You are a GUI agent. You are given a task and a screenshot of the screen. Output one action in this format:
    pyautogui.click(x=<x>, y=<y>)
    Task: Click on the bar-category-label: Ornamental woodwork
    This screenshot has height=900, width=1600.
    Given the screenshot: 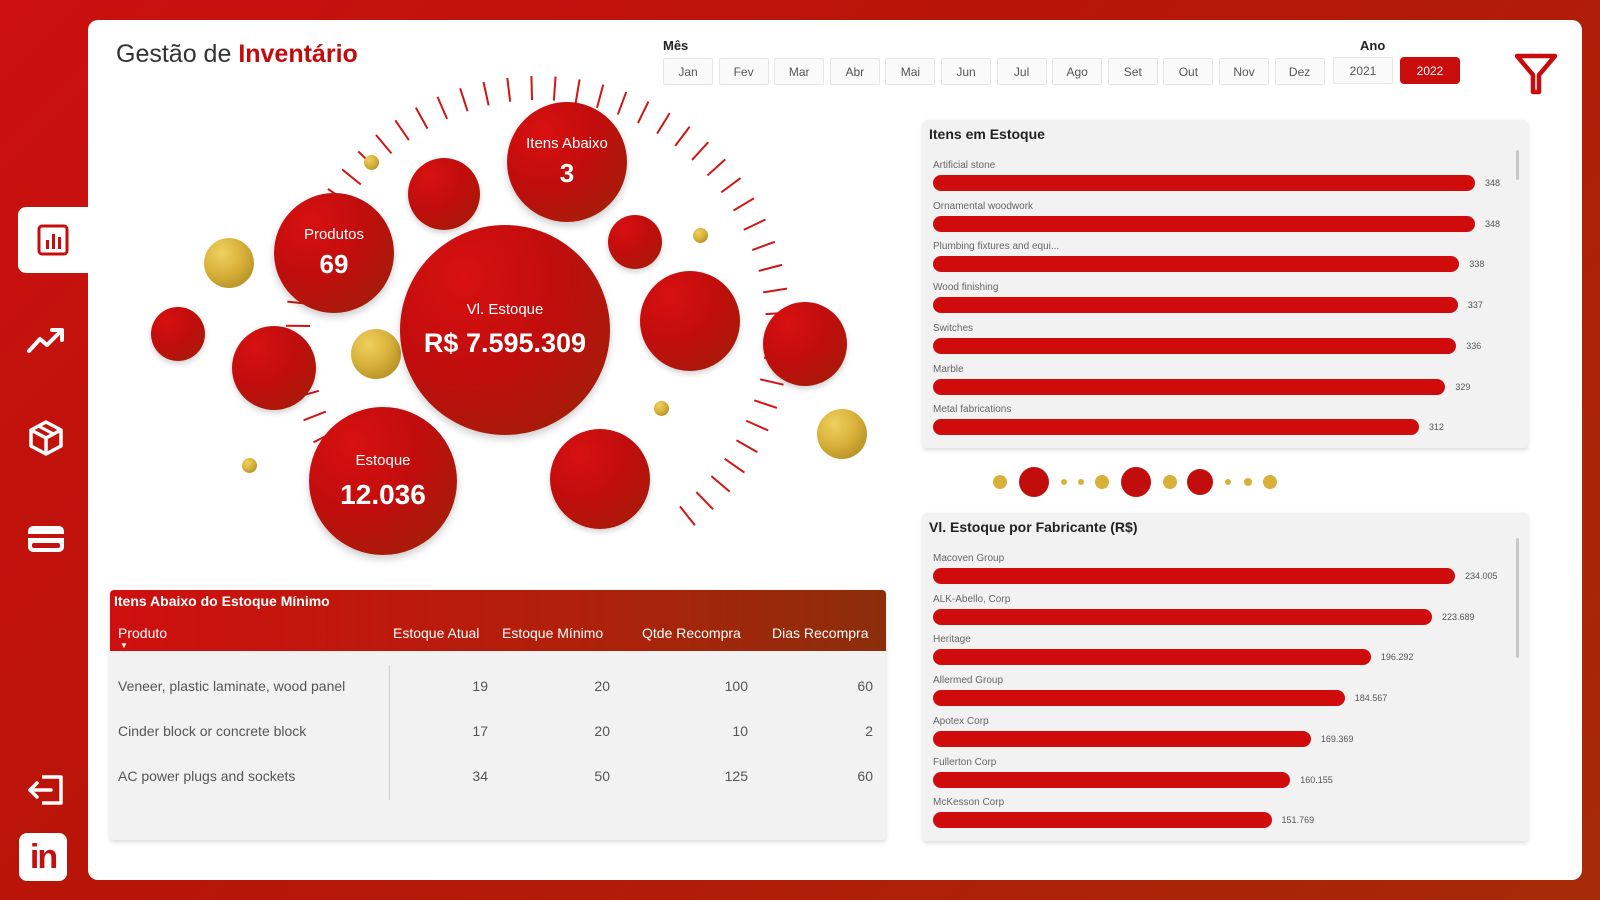 What is the action you would take?
    pyautogui.click(x=983, y=206)
    